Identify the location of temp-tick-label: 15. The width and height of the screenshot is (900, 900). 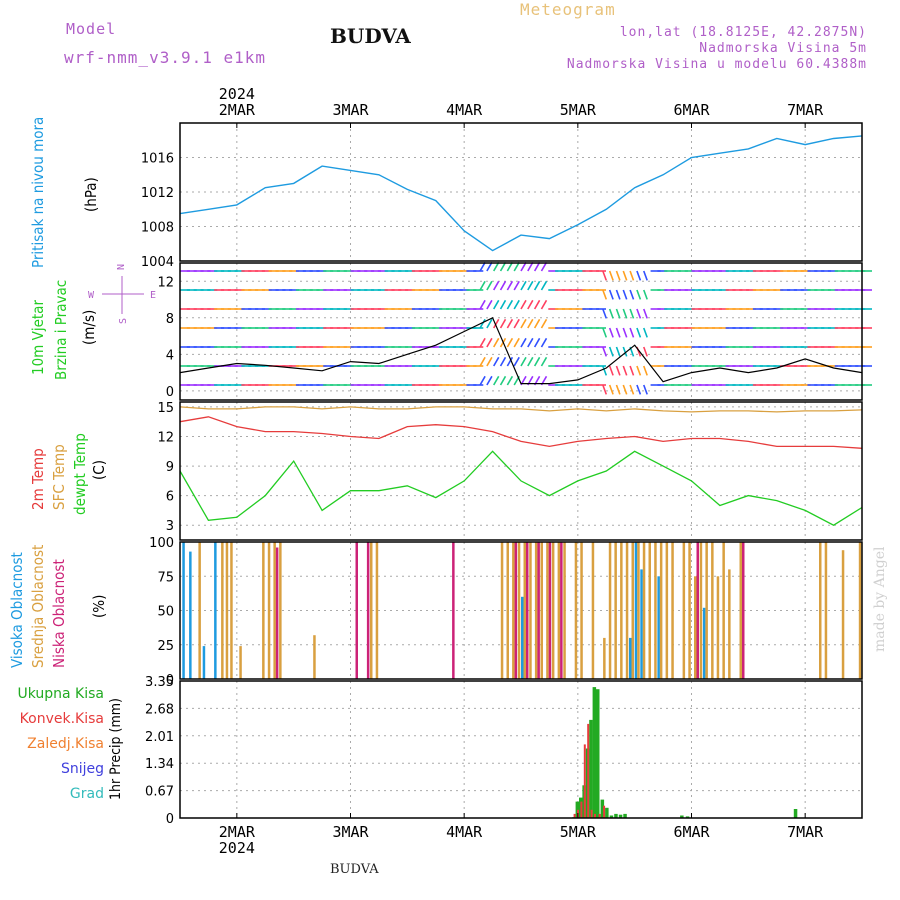
(165, 408).